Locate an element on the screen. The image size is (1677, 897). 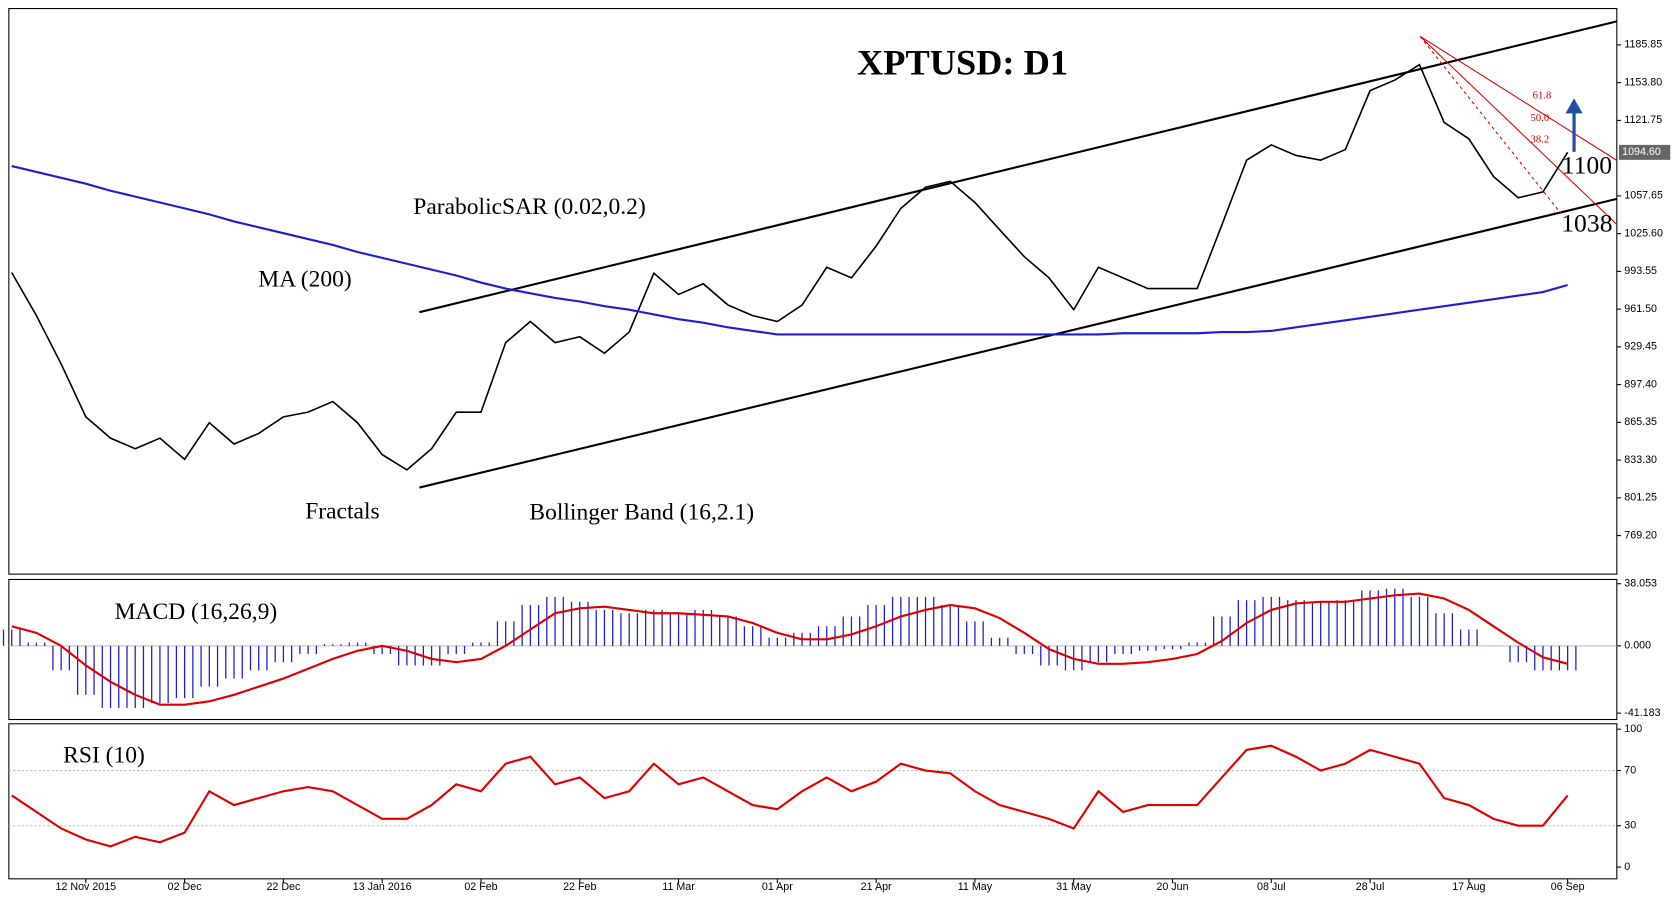
y-tick-label: 70 is located at coordinates (1630, 770).